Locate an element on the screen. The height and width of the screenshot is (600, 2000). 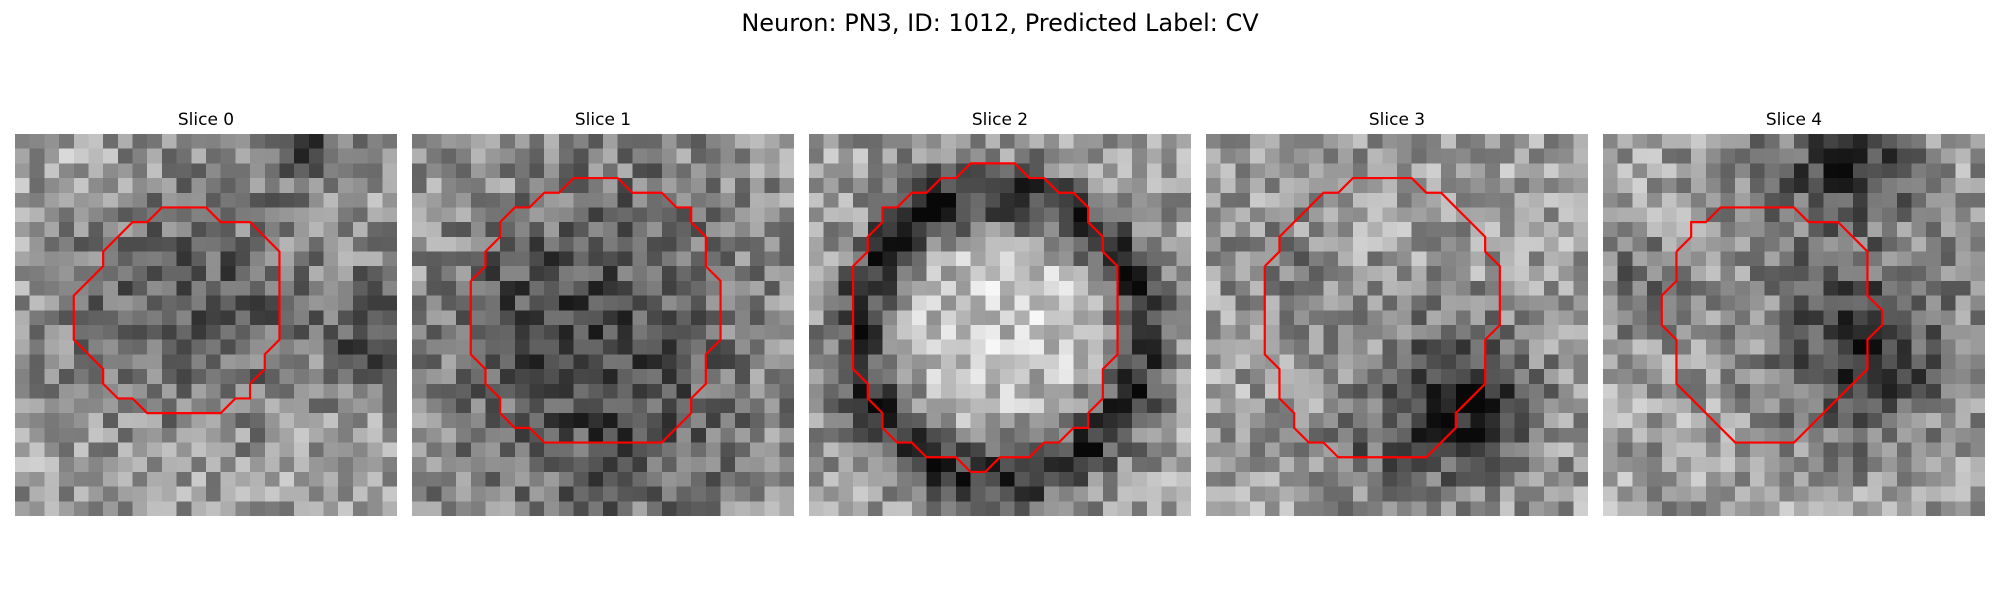
slice-title-0: Slice 0 is located at coordinates (206, 120).